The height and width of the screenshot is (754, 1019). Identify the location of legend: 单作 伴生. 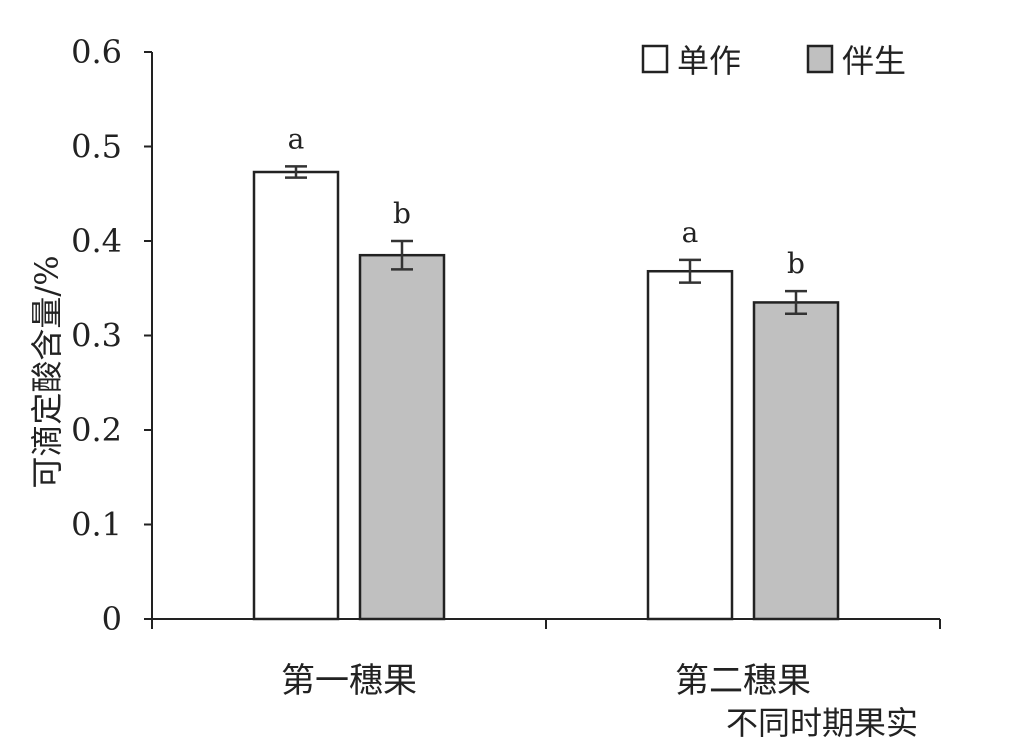
(773, 61).